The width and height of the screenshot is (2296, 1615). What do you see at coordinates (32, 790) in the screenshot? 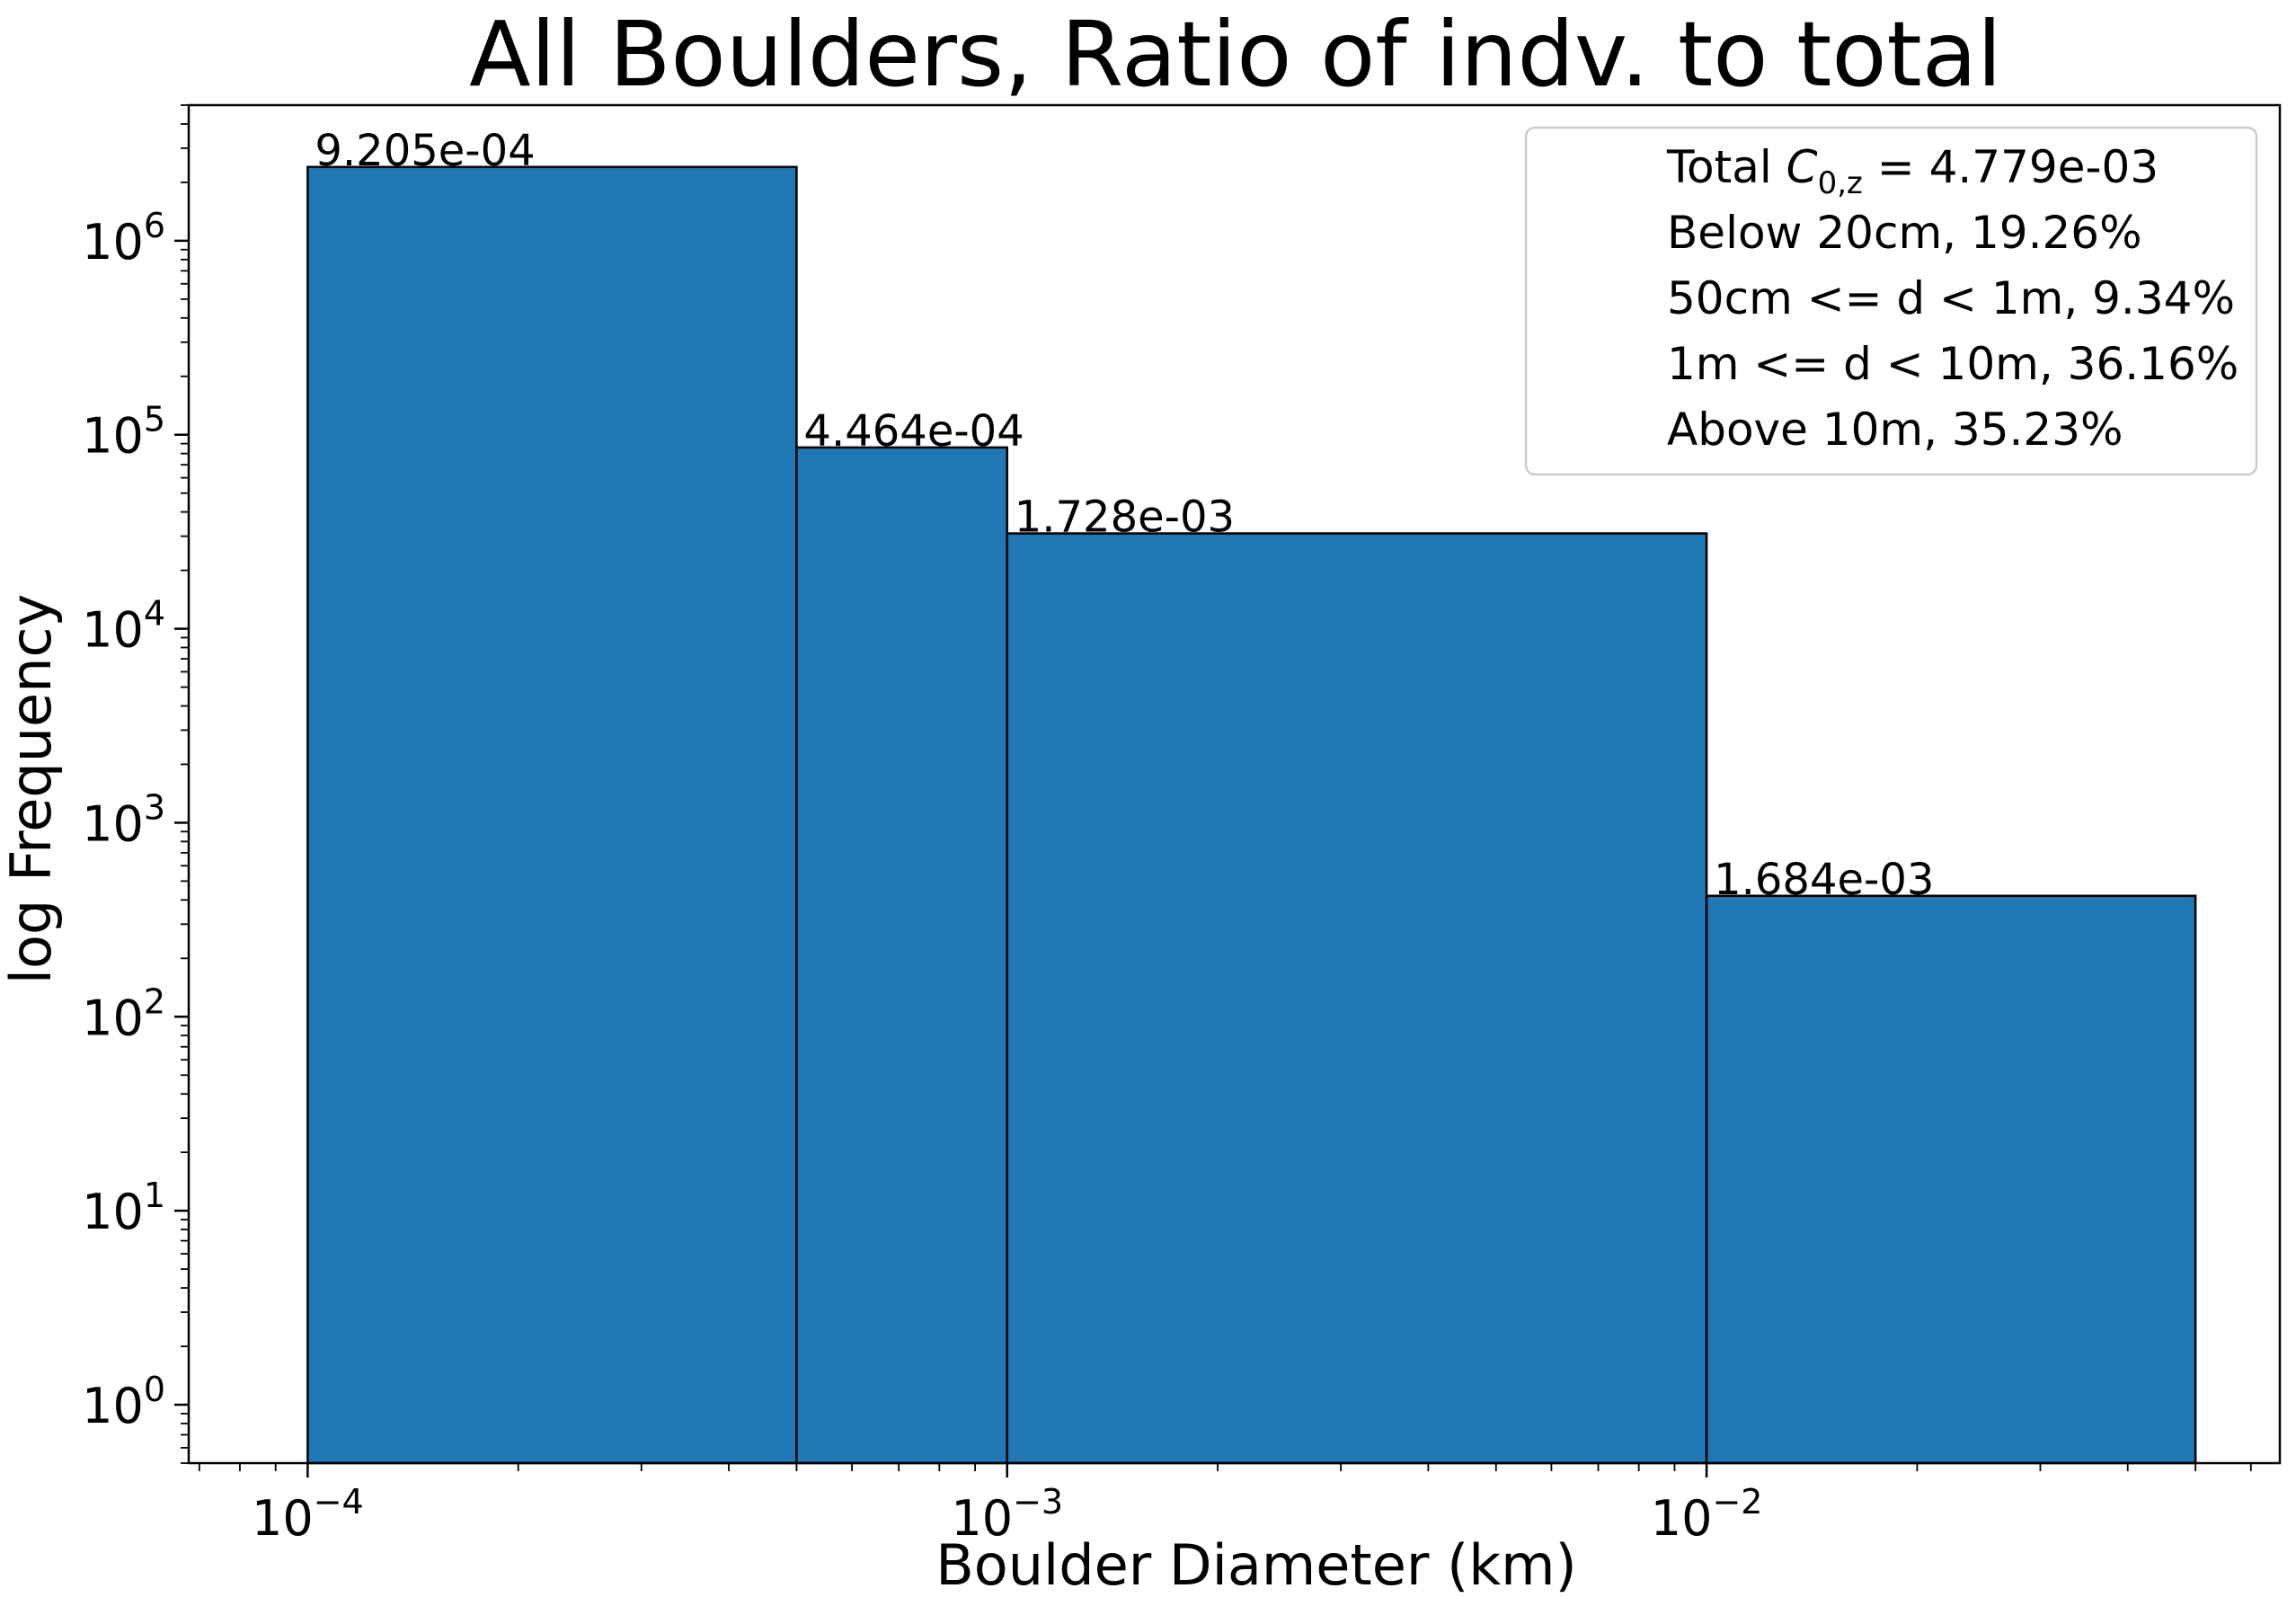
I see `y-axis-label: log Frequency` at bounding box center [32, 790].